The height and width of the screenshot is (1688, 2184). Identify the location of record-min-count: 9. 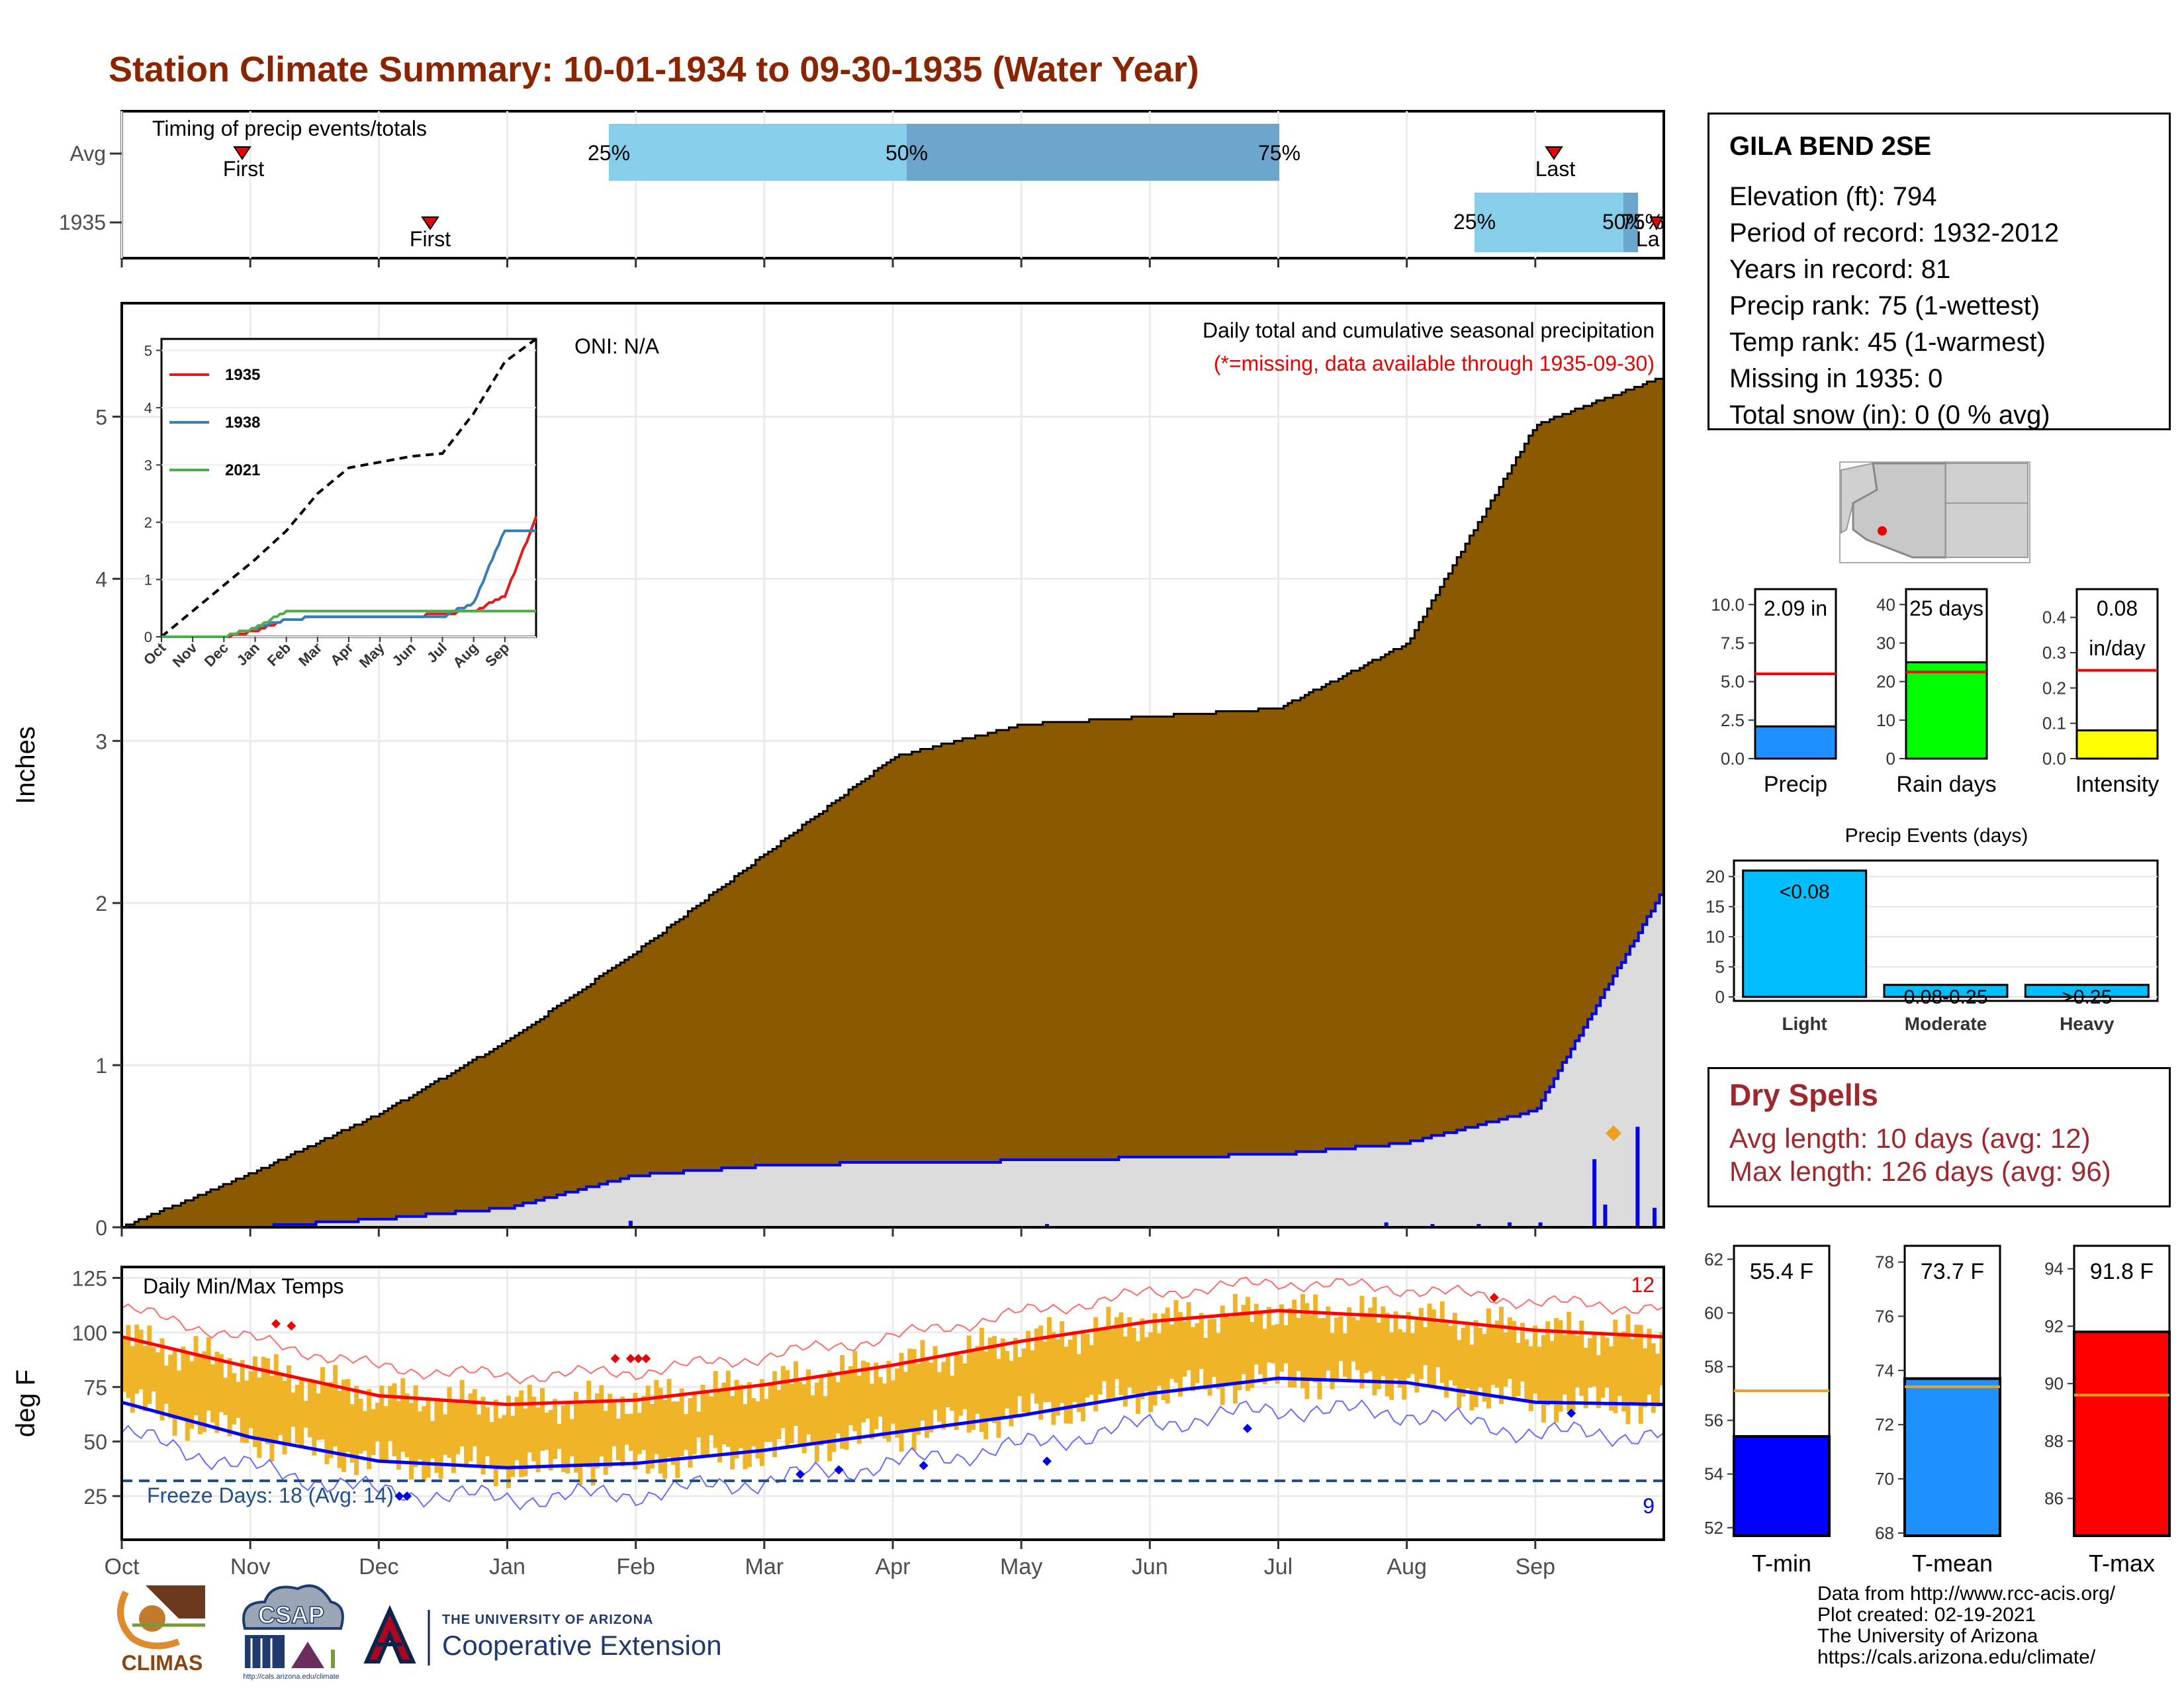
(1649, 1506).